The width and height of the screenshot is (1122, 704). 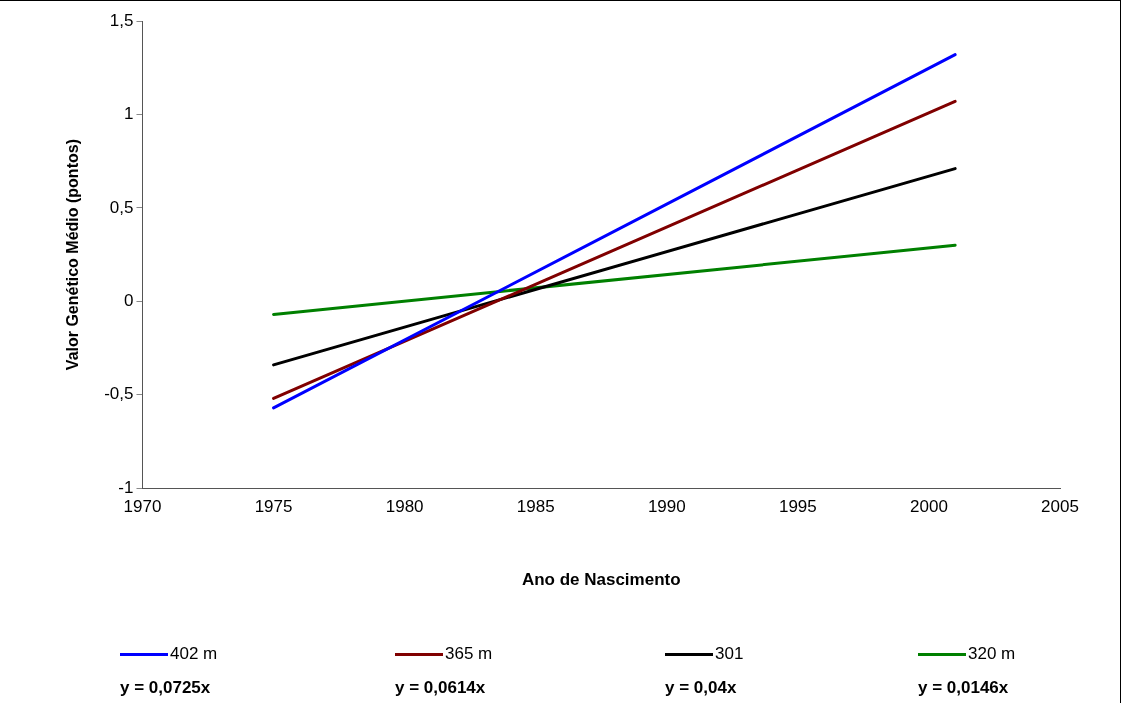 I want to click on x-tick-label: 2000, so click(x=929, y=507).